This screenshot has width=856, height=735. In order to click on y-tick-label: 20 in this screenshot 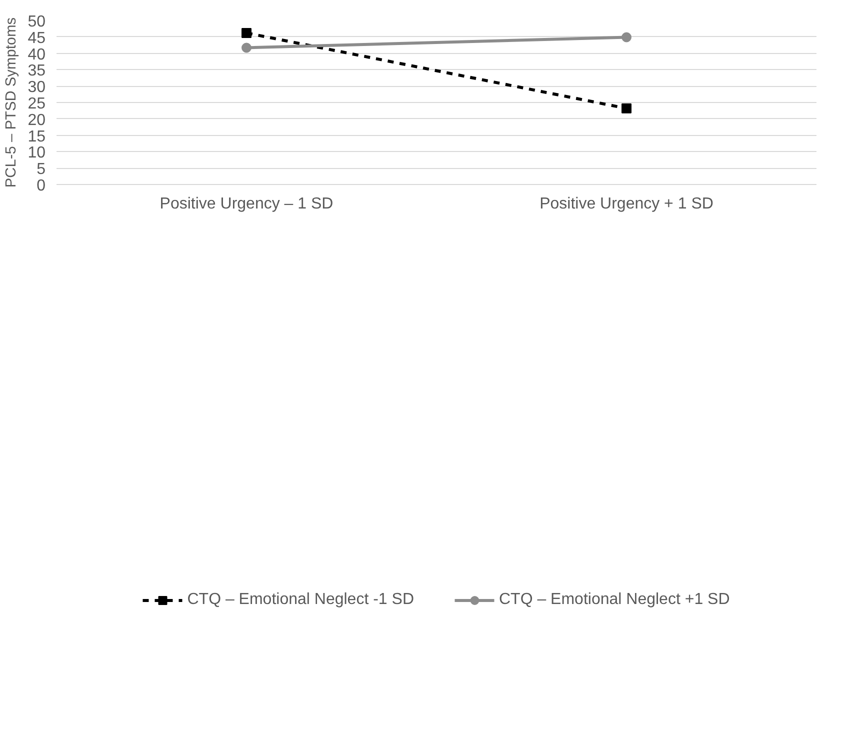, I will do `click(37, 120)`.